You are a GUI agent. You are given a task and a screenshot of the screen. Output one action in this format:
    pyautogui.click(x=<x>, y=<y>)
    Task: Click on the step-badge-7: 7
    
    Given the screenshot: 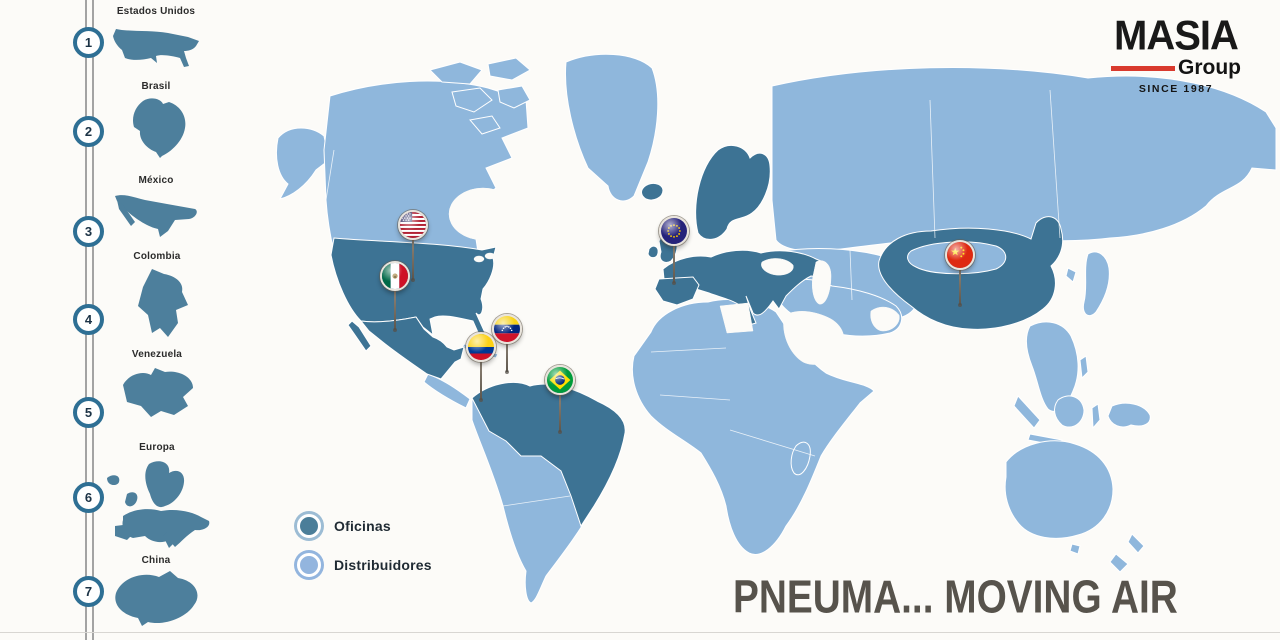 What is the action you would take?
    pyautogui.click(x=88, y=591)
    